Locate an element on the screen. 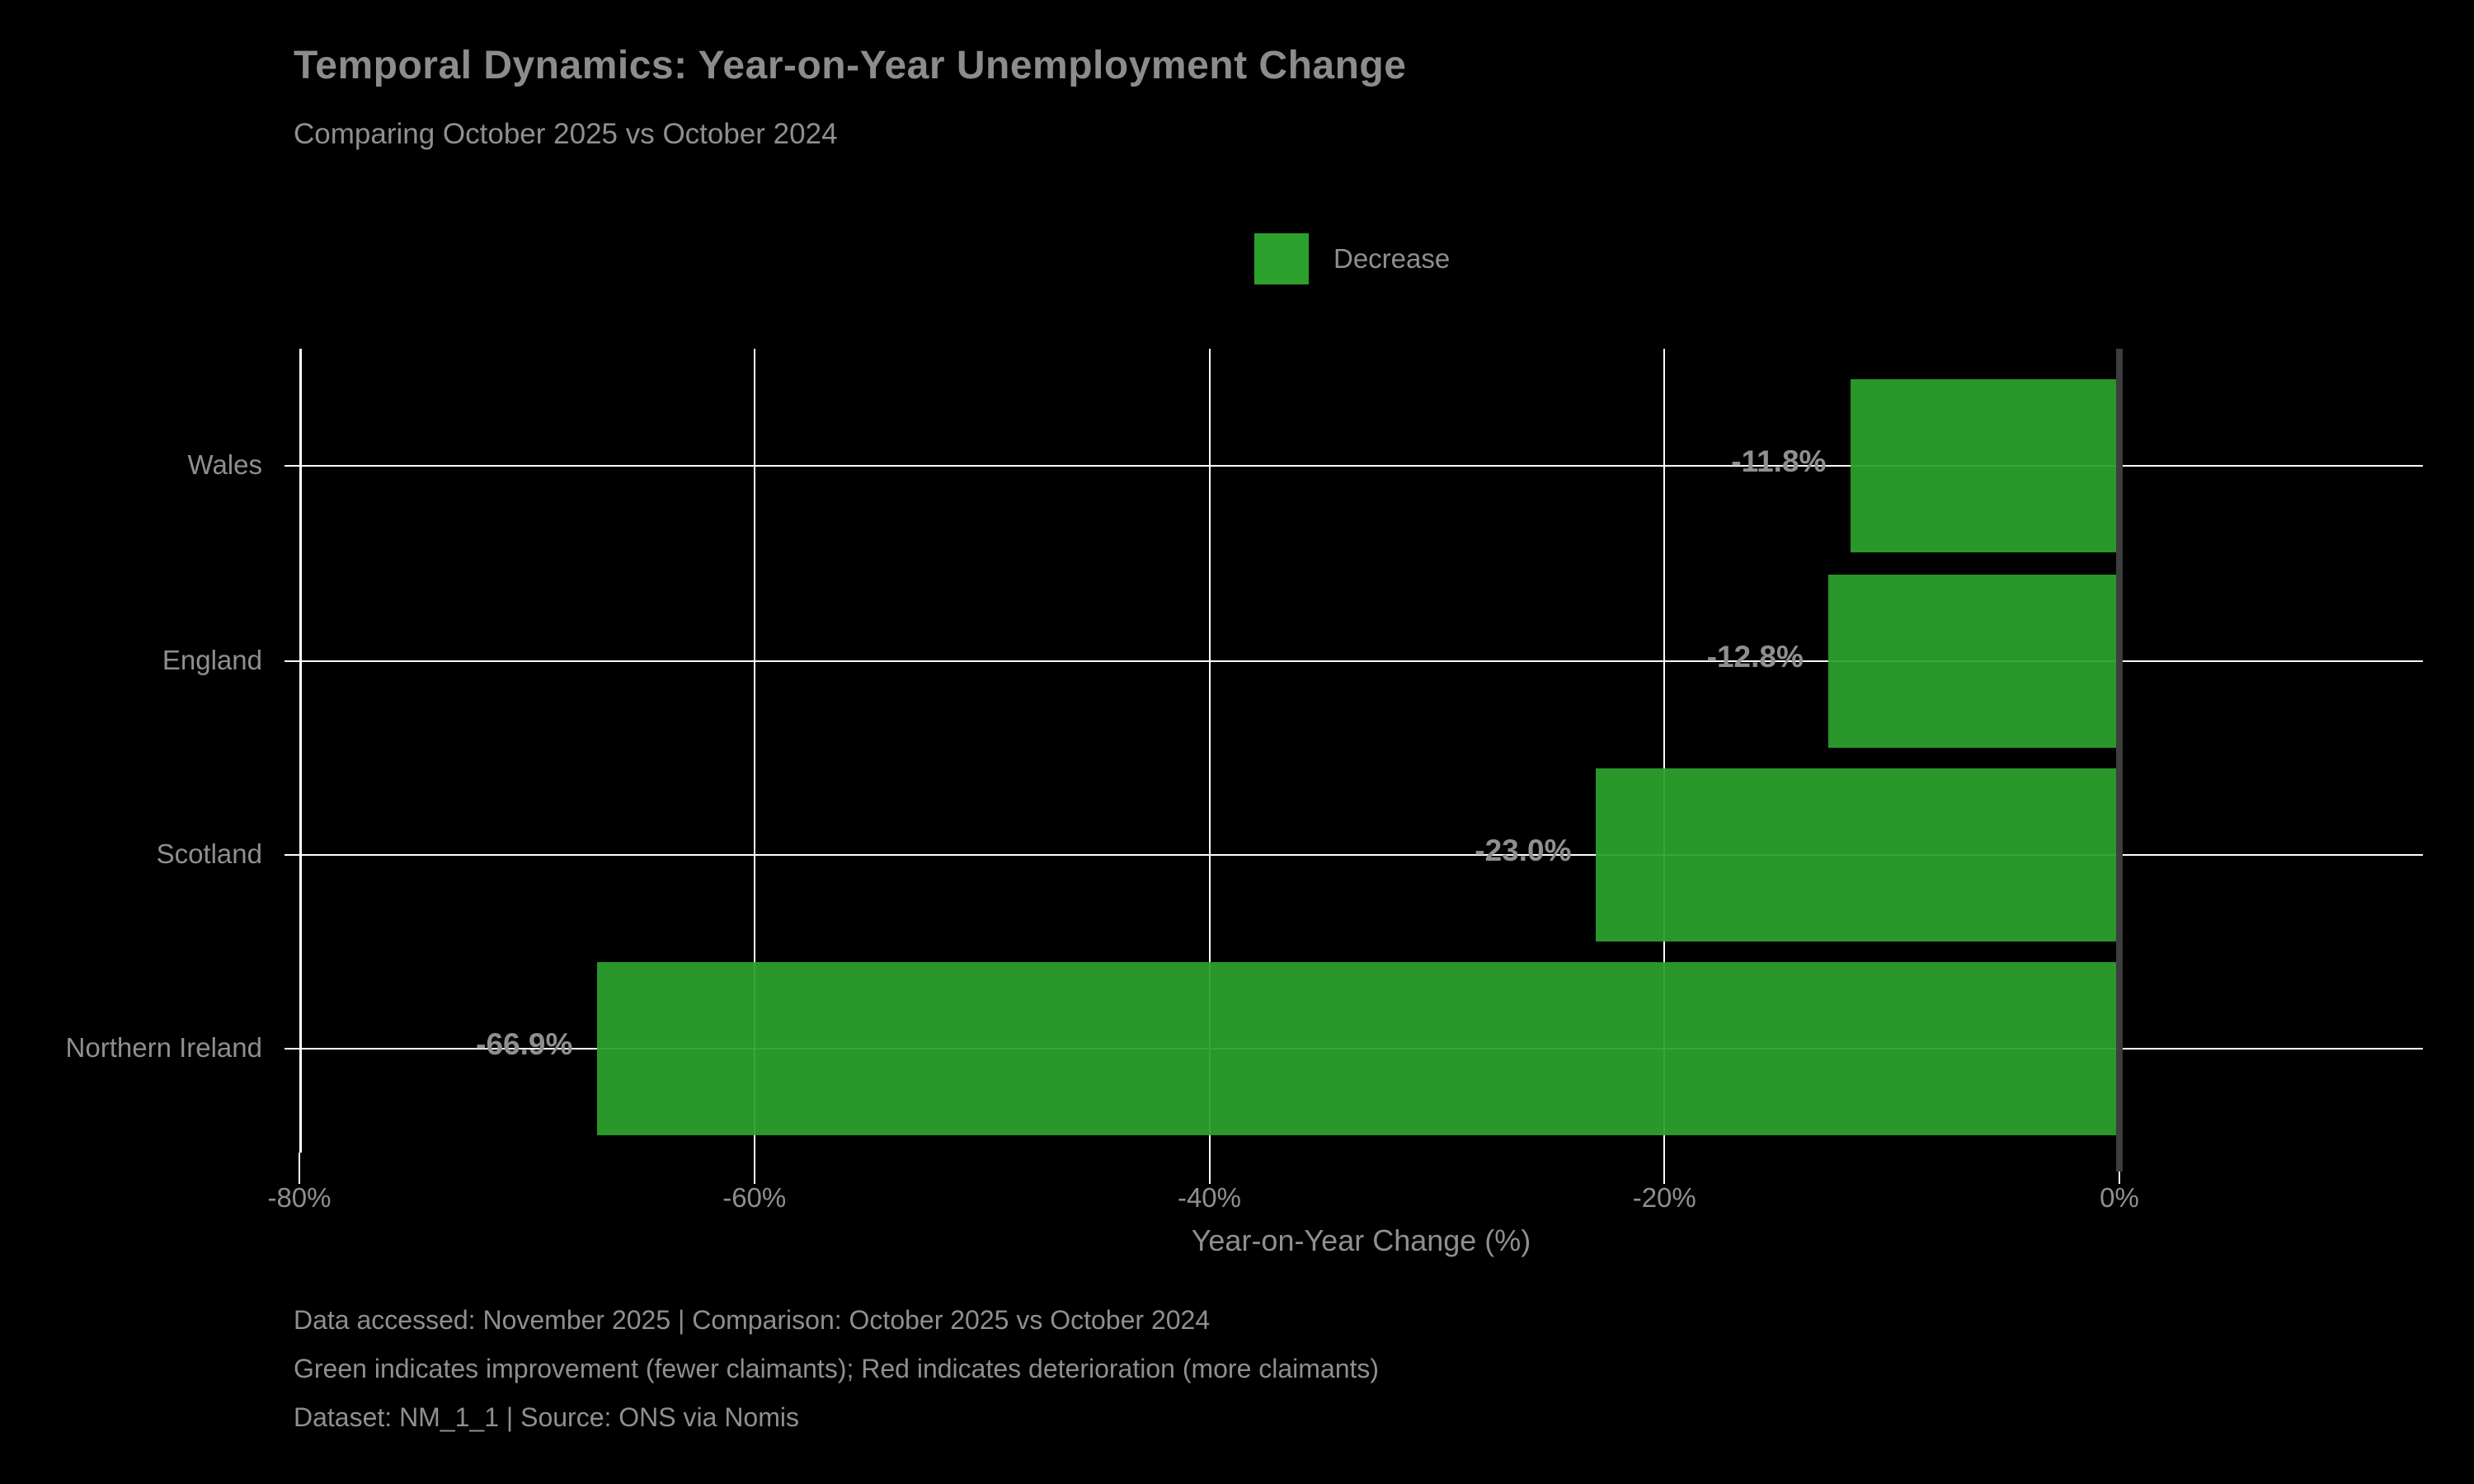  x-tick-label: 0% is located at coordinates (2119, 1197).